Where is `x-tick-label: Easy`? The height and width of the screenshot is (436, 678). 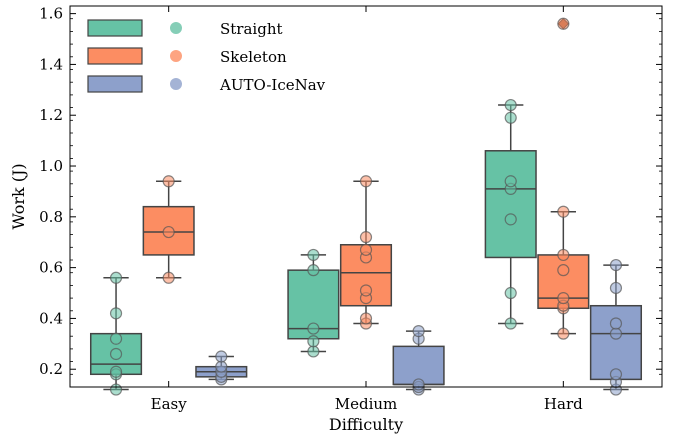 x-tick-label: Easy is located at coordinates (169, 404).